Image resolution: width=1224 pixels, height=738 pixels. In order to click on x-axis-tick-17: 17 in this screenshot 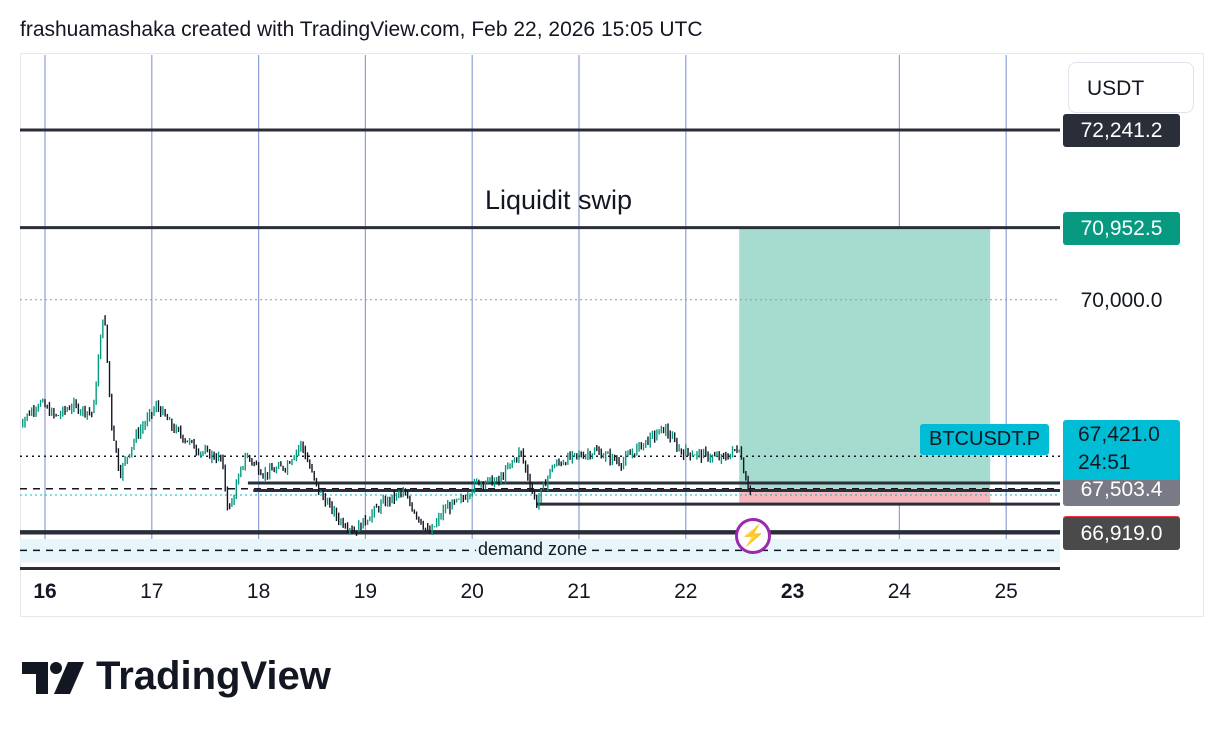, I will do `click(152, 591)`.